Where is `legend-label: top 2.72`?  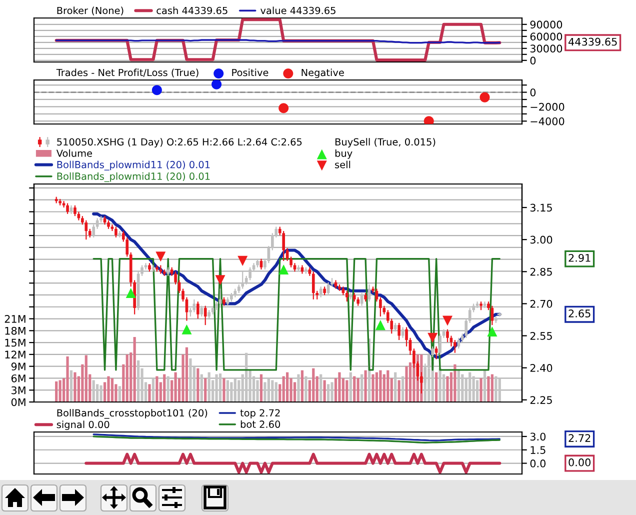 legend-label: top 2.72 is located at coordinates (260, 413).